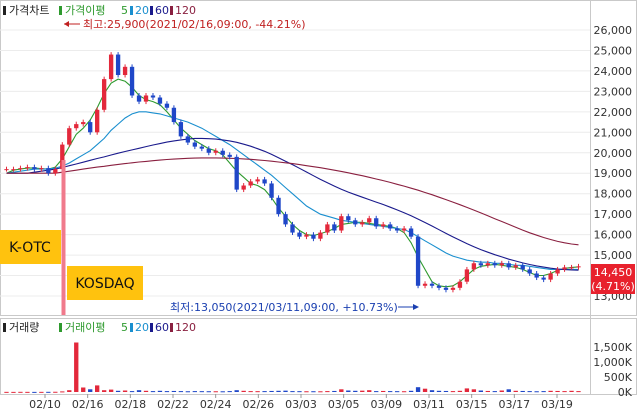 The height and width of the screenshot is (409, 637). What do you see at coordinates (60, 10) in the screenshot?
I see `price-ma-legend-marker` at bounding box center [60, 10].